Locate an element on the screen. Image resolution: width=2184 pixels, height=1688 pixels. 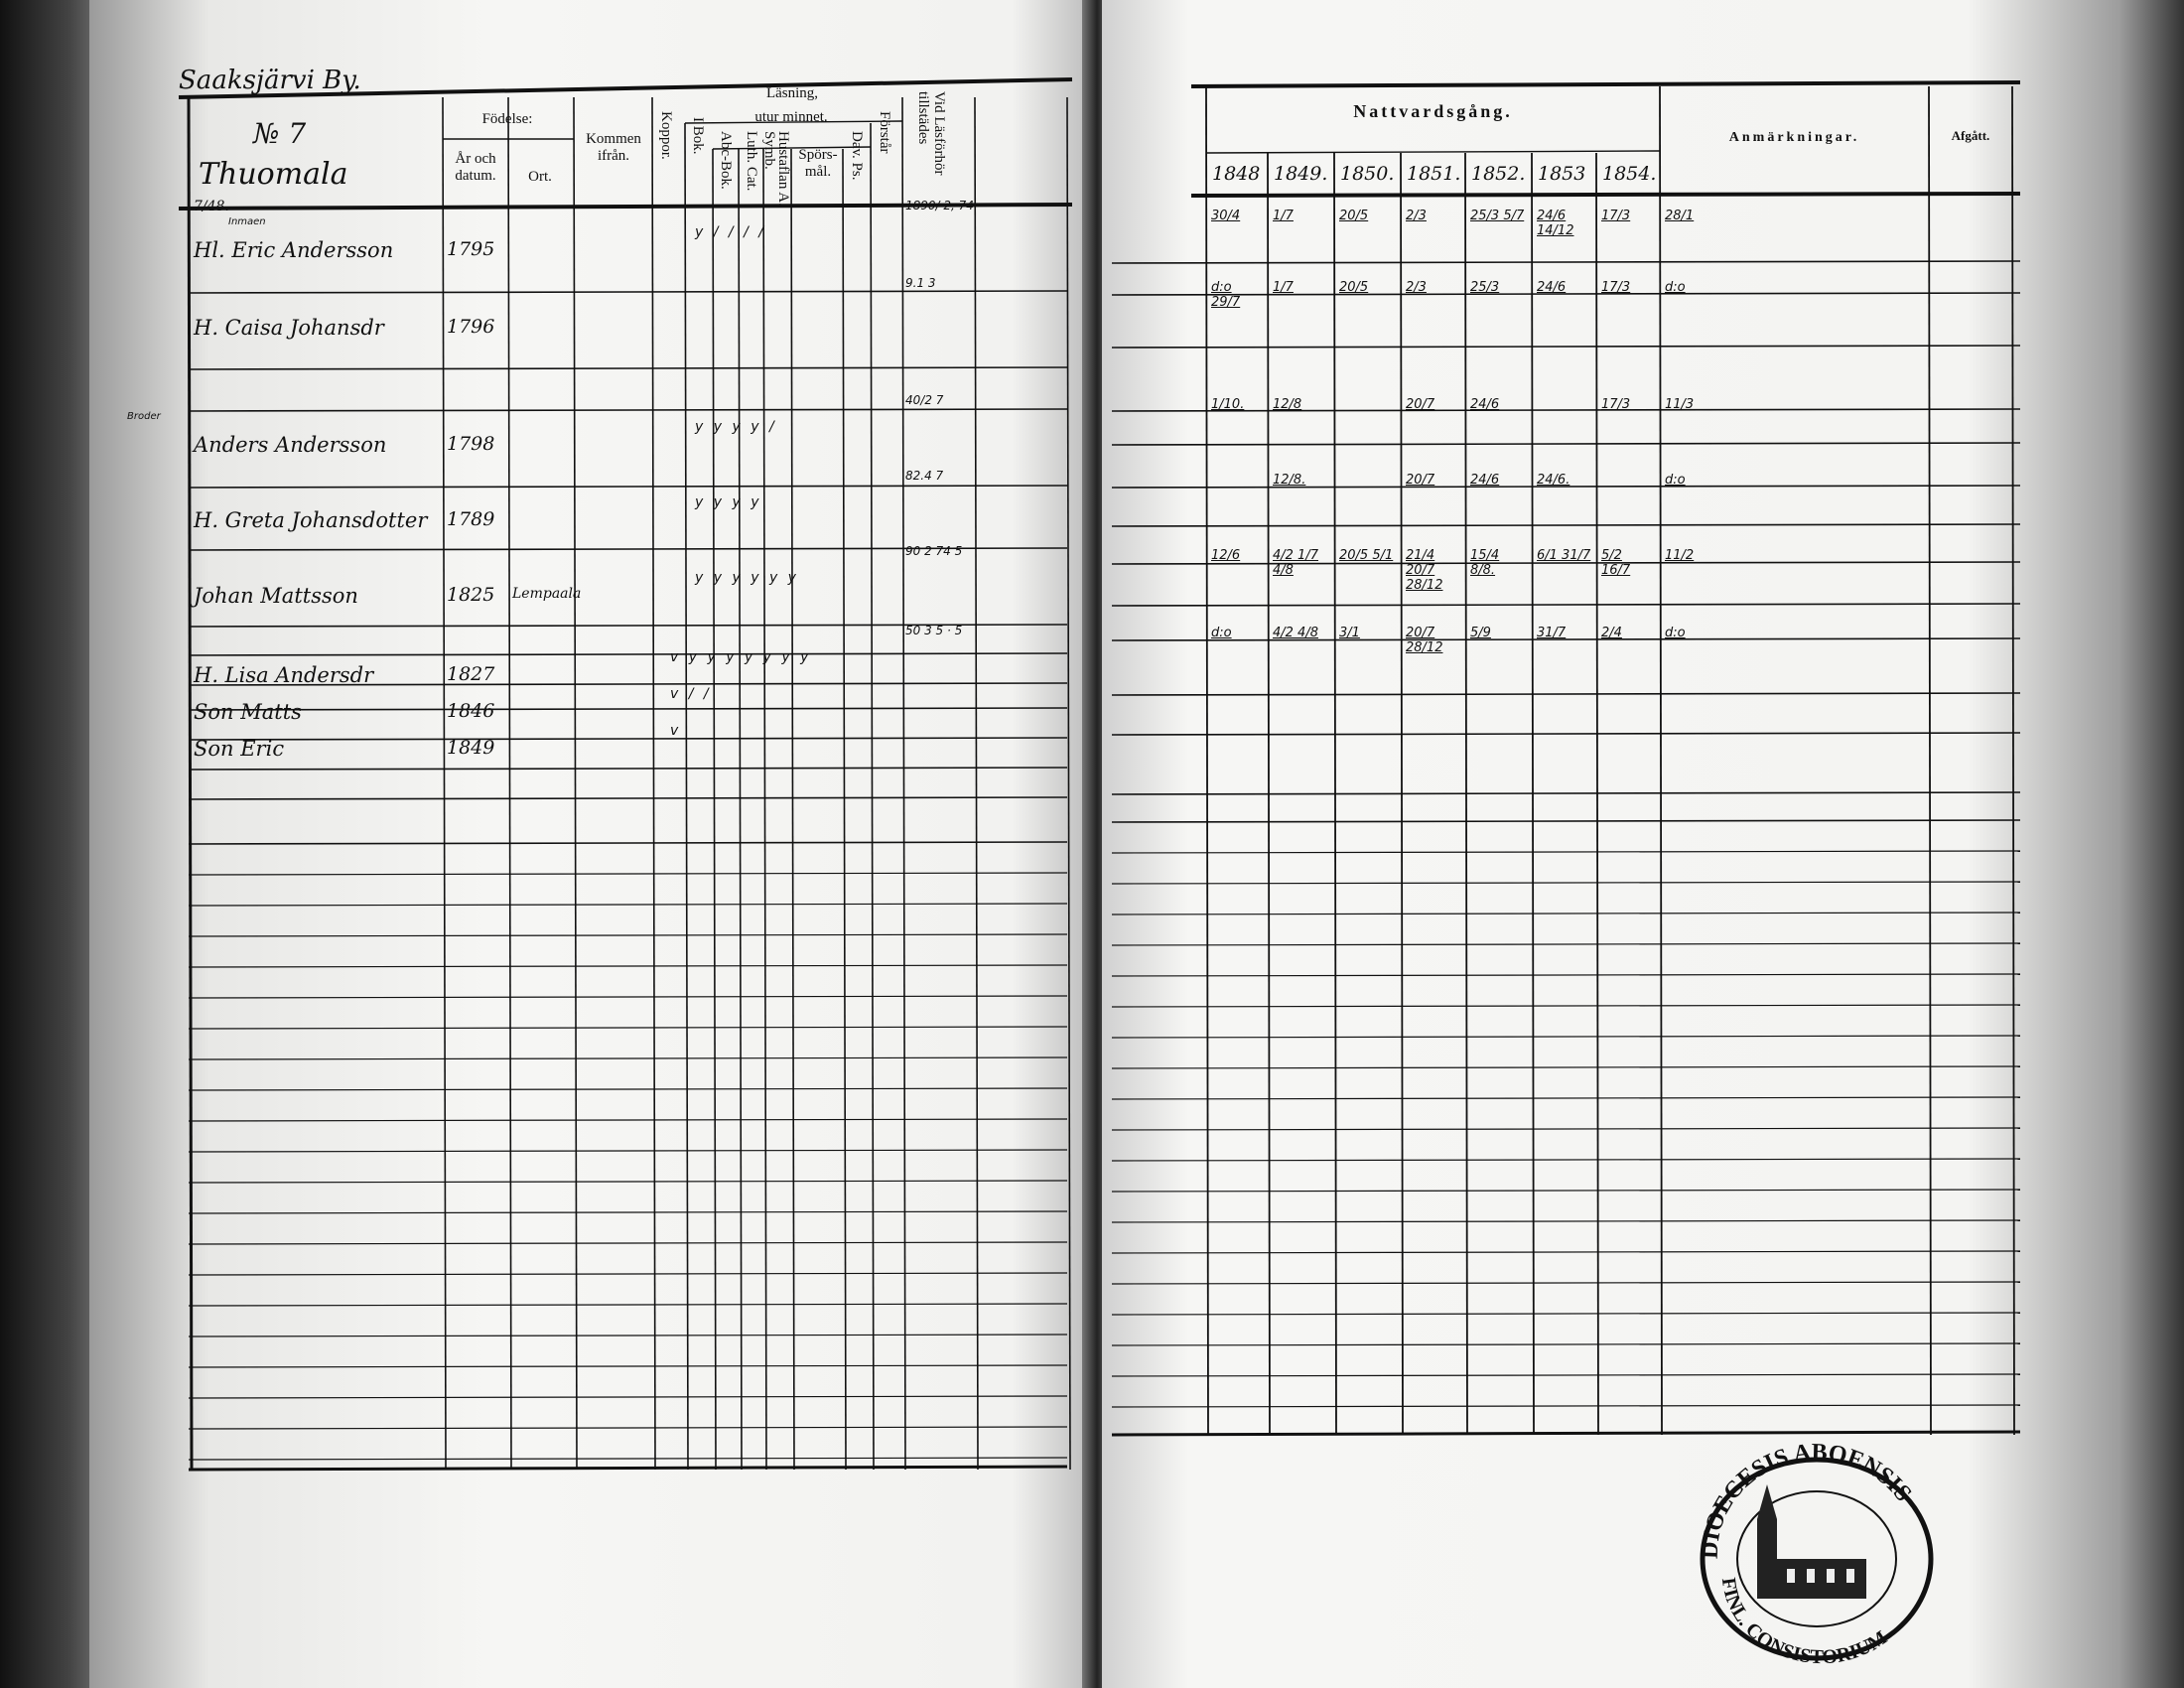
communion-date: 25/3 5/7 is located at coordinates (1497, 216).